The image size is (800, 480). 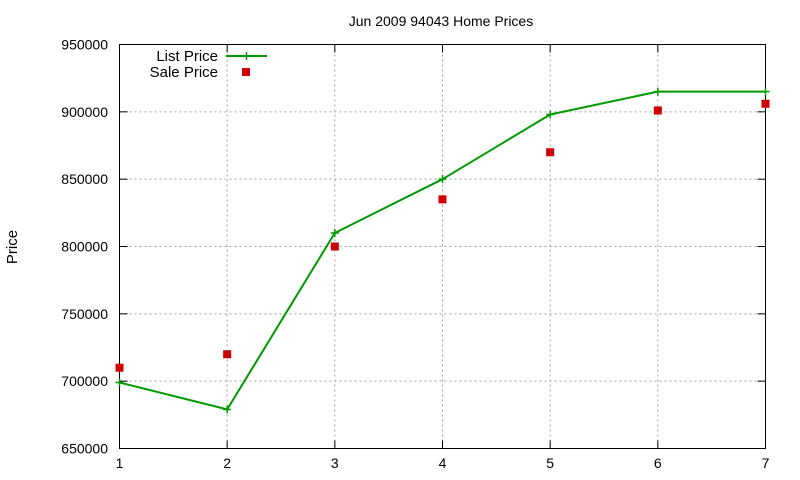 What do you see at coordinates (120, 463) in the screenshot?
I see `x-tick-label: 1` at bounding box center [120, 463].